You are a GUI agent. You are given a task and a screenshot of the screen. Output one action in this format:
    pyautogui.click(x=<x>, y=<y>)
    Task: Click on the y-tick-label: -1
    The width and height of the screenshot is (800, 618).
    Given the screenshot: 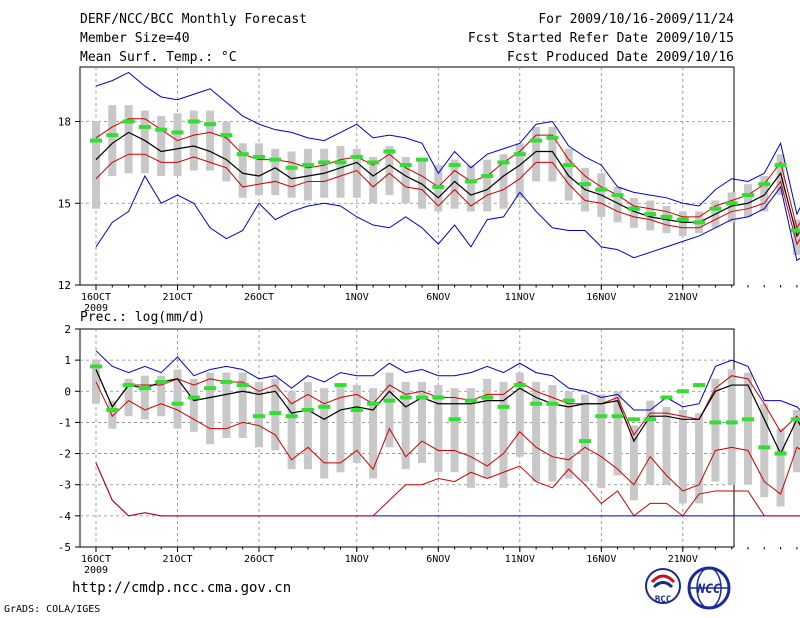 What is the action you would take?
    pyautogui.click(x=64, y=422)
    